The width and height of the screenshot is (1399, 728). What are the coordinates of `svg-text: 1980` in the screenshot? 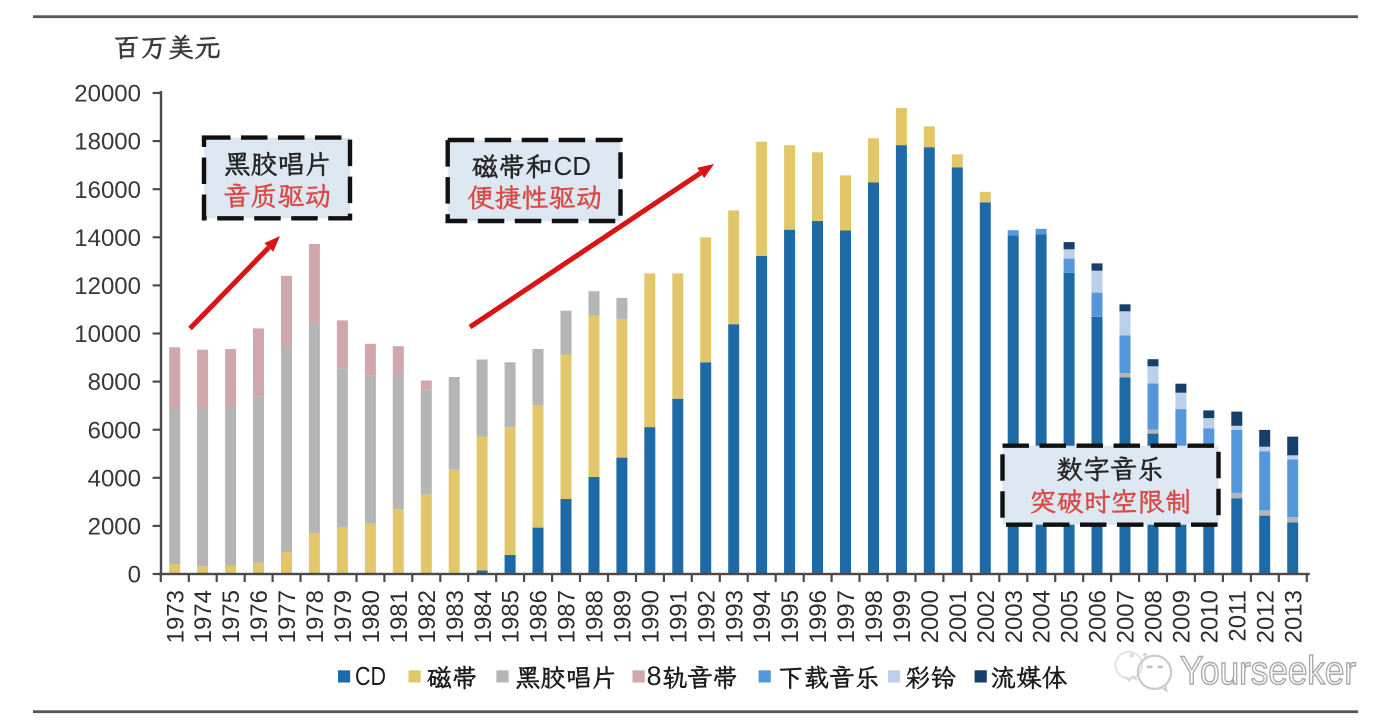 It's located at (371, 616).